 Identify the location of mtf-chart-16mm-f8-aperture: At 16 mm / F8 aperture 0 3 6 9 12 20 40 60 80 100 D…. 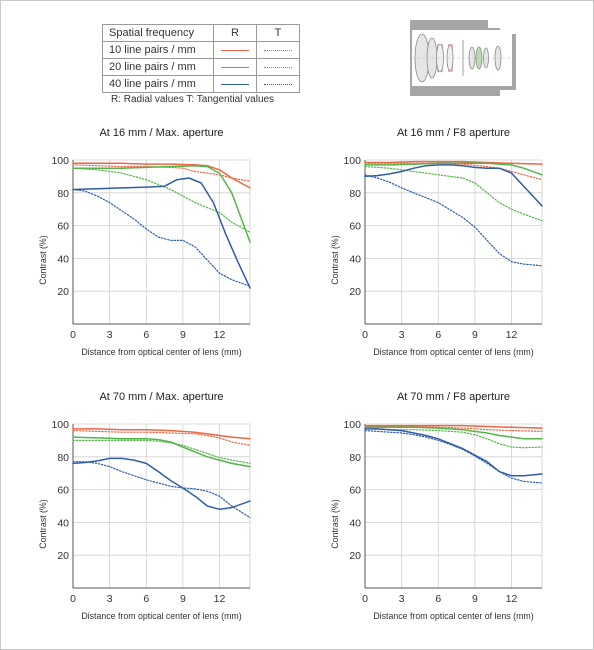
(436, 242).